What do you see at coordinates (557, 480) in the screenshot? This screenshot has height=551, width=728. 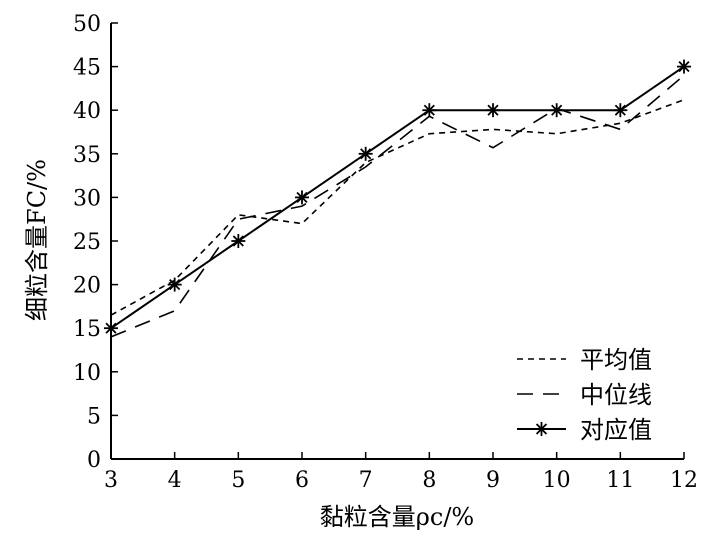 I see `x-tick-label: 10` at bounding box center [557, 480].